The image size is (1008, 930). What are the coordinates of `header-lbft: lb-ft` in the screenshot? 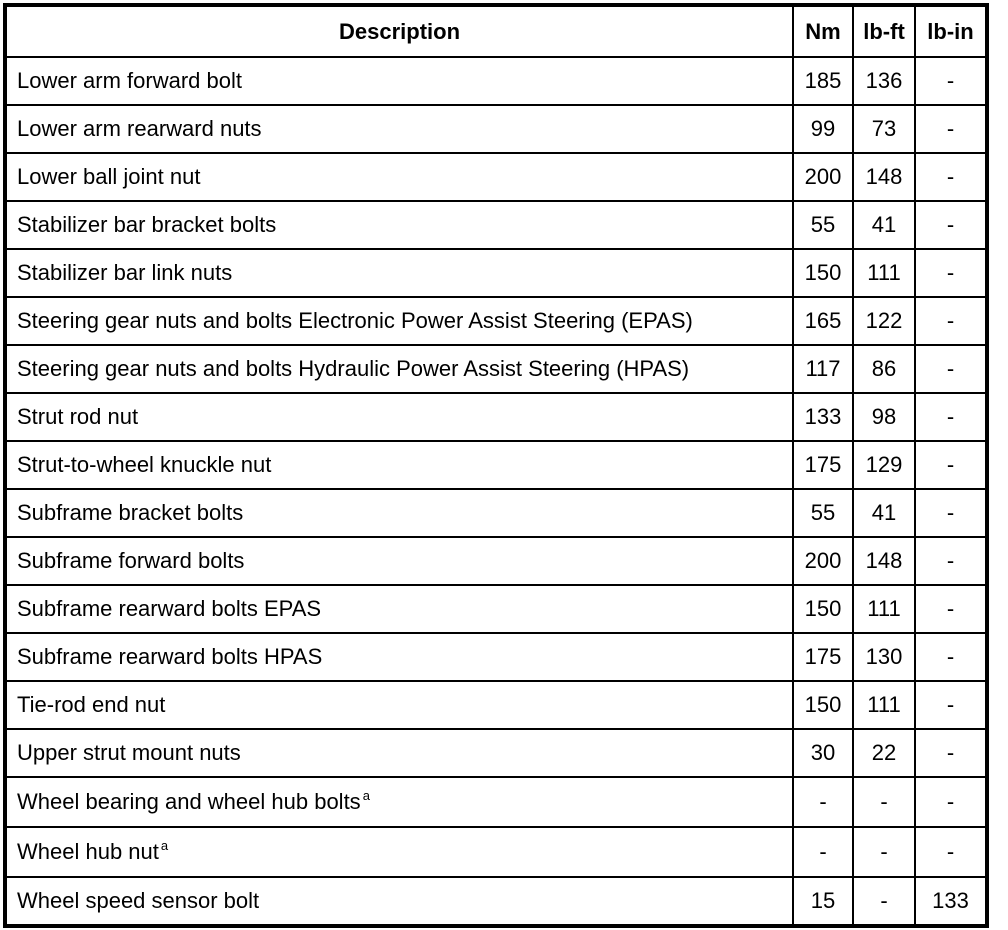 It's located at (884, 31).